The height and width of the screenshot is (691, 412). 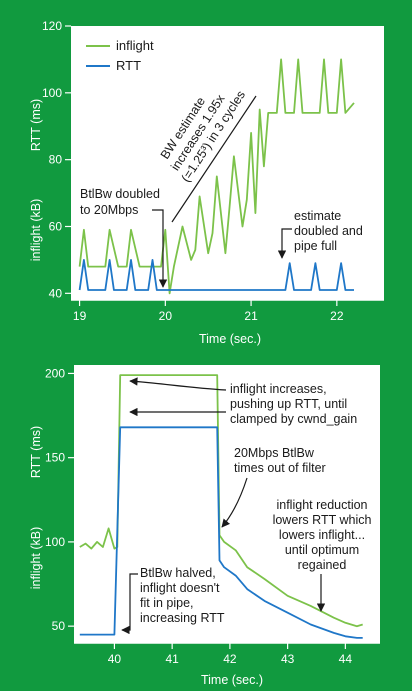 What do you see at coordinates (120, 55) in the screenshot?
I see `legend: inflight RTT` at bounding box center [120, 55].